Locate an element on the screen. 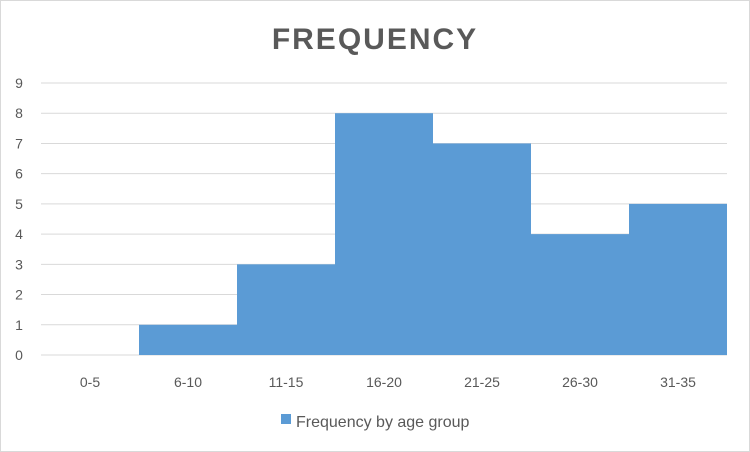  y-tick-label: 4 is located at coordinates (19, 234).